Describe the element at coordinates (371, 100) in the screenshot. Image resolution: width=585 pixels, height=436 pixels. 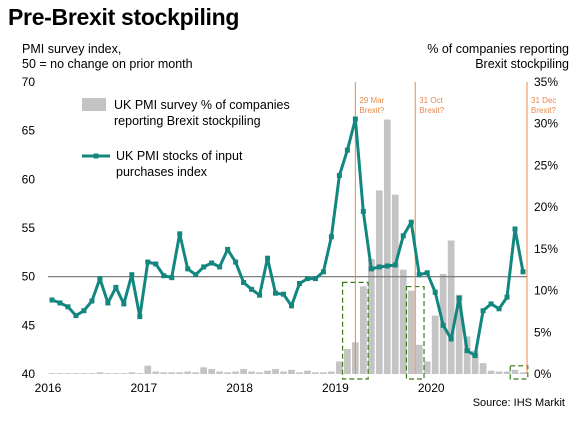
I see `event-label: 29 Mar` at that location.